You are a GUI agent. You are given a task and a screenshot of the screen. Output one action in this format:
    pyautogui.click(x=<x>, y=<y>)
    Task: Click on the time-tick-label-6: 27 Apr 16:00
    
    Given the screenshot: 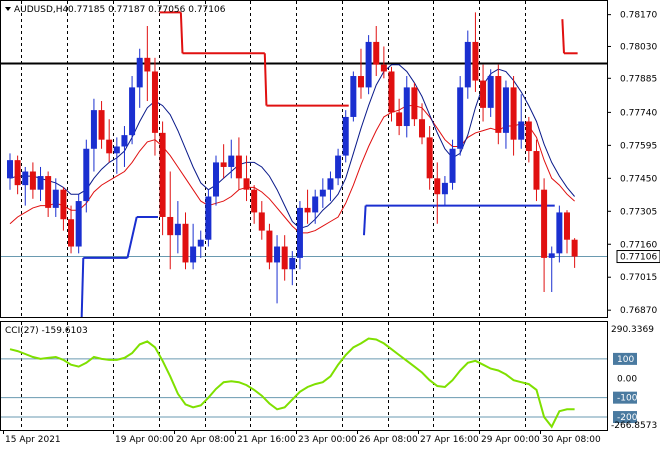 What is the action you would take?
    pyautogui.click(x=449, y=440)
    